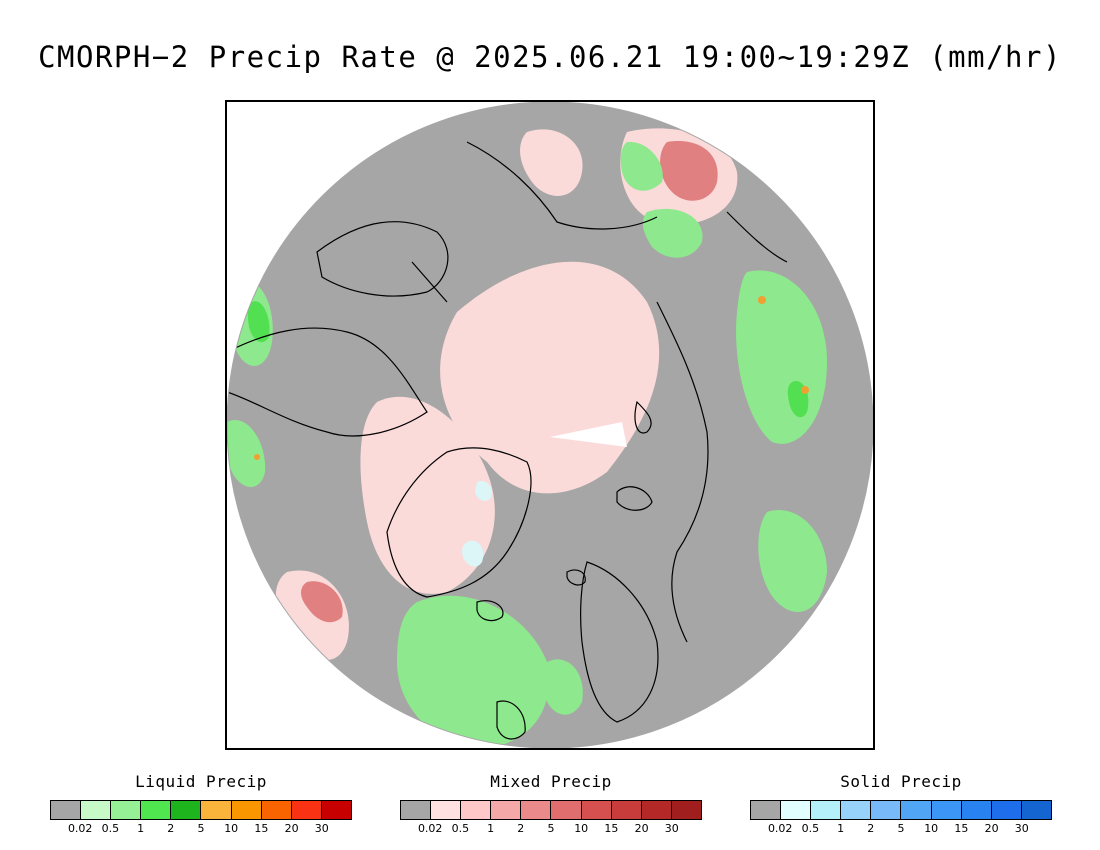 This screenshot has width=1100, height=850. Describe the element at coordinates (477, 524) in the screenshot. I see `solid-precip-areas` at that location.